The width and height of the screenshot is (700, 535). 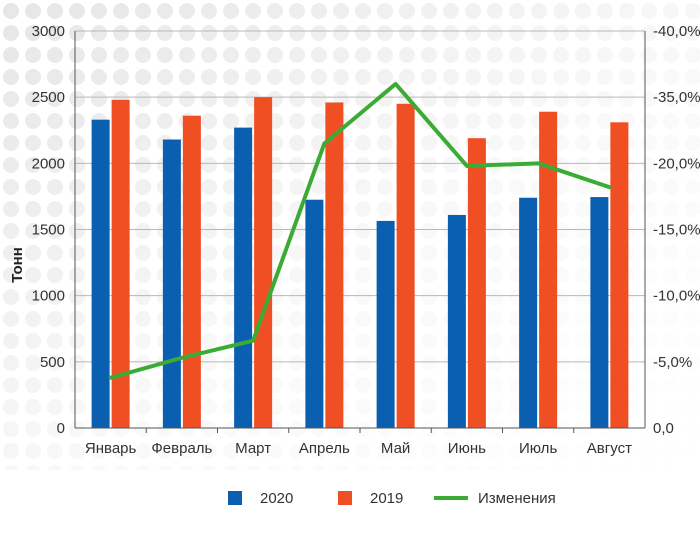 I want to click on y-left-tick-label: 3000, so click(x=48, y=31).